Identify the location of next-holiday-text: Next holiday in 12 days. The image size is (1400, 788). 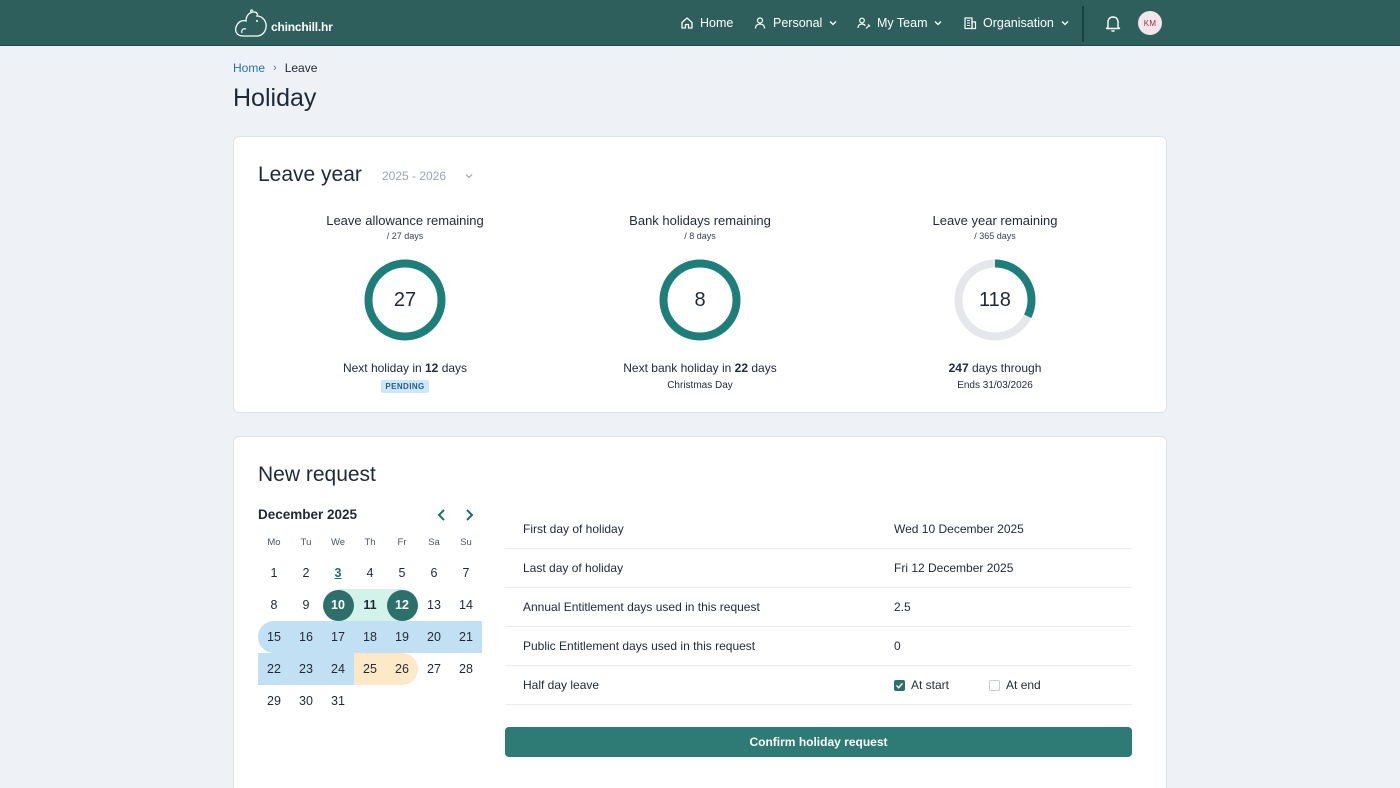
(405, 368).